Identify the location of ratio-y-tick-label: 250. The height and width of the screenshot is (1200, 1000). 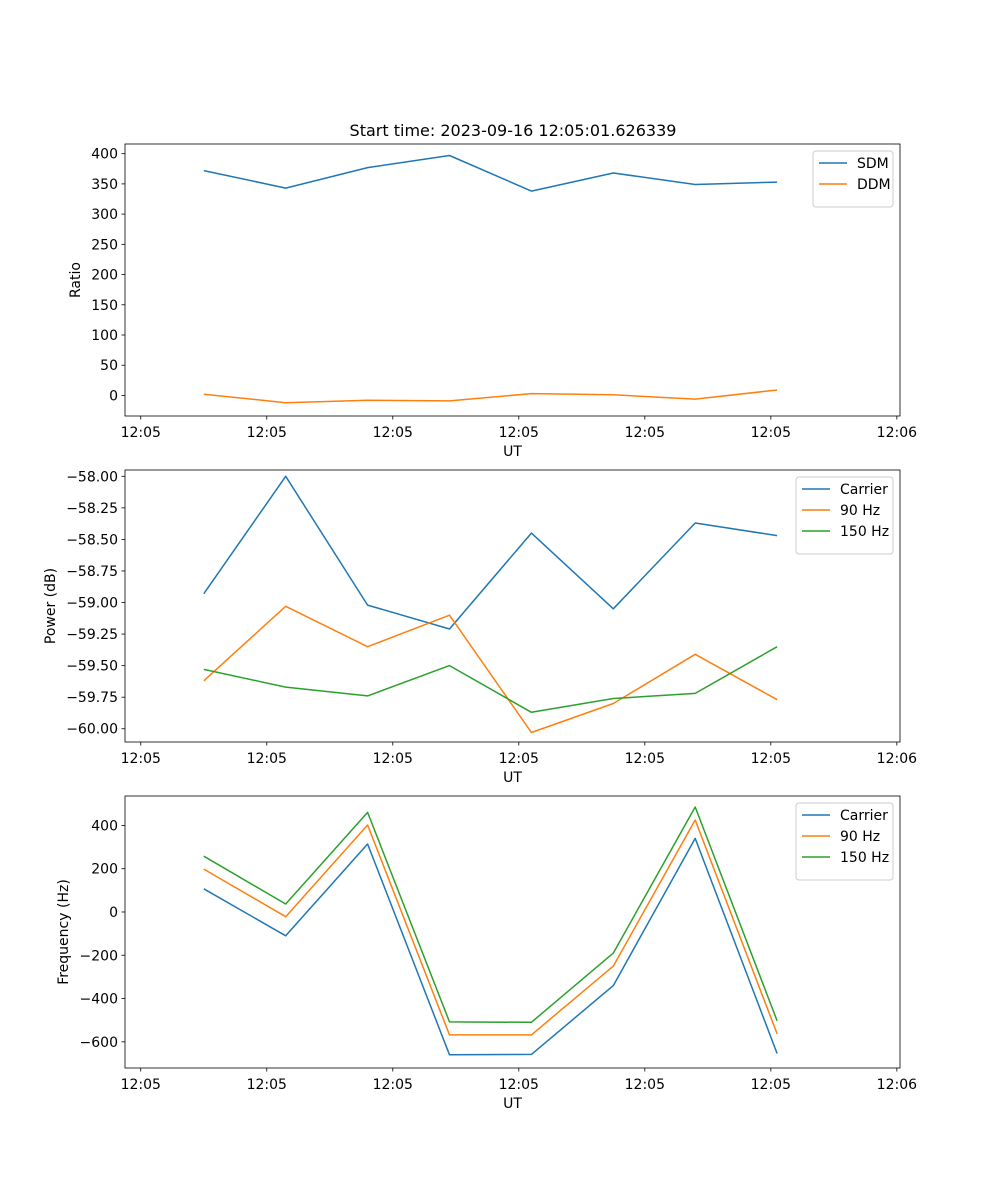
(104, 245).